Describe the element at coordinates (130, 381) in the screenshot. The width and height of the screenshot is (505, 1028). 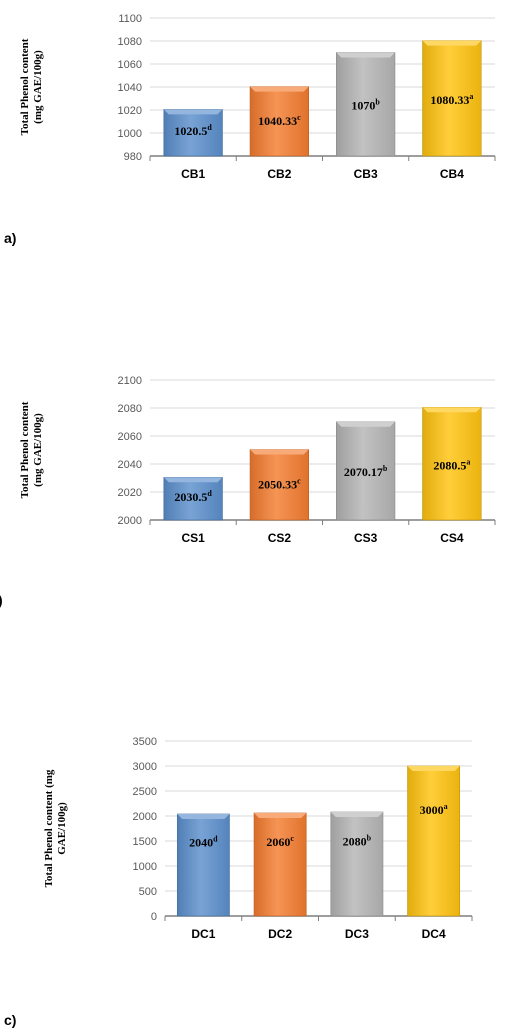
I see `y-tick-label: 2100` at that location.